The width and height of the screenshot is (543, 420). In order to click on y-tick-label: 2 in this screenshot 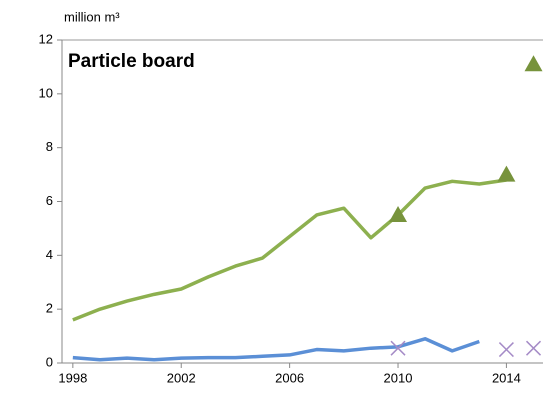, I will do `click(49, 308)`.